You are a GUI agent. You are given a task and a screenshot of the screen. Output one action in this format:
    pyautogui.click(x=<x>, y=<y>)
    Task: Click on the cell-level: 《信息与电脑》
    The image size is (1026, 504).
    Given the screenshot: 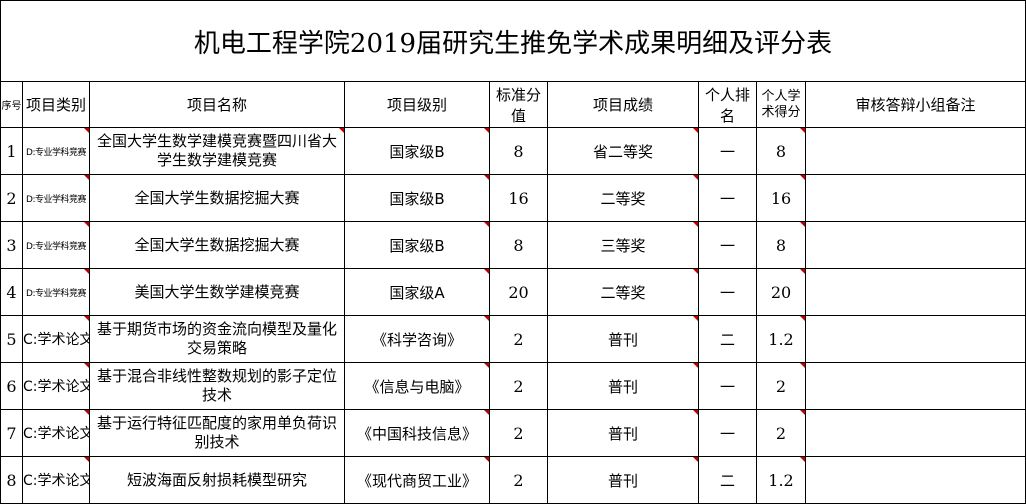 What is the action you would take?
    pyautogui.click(x=417, y=386)
    